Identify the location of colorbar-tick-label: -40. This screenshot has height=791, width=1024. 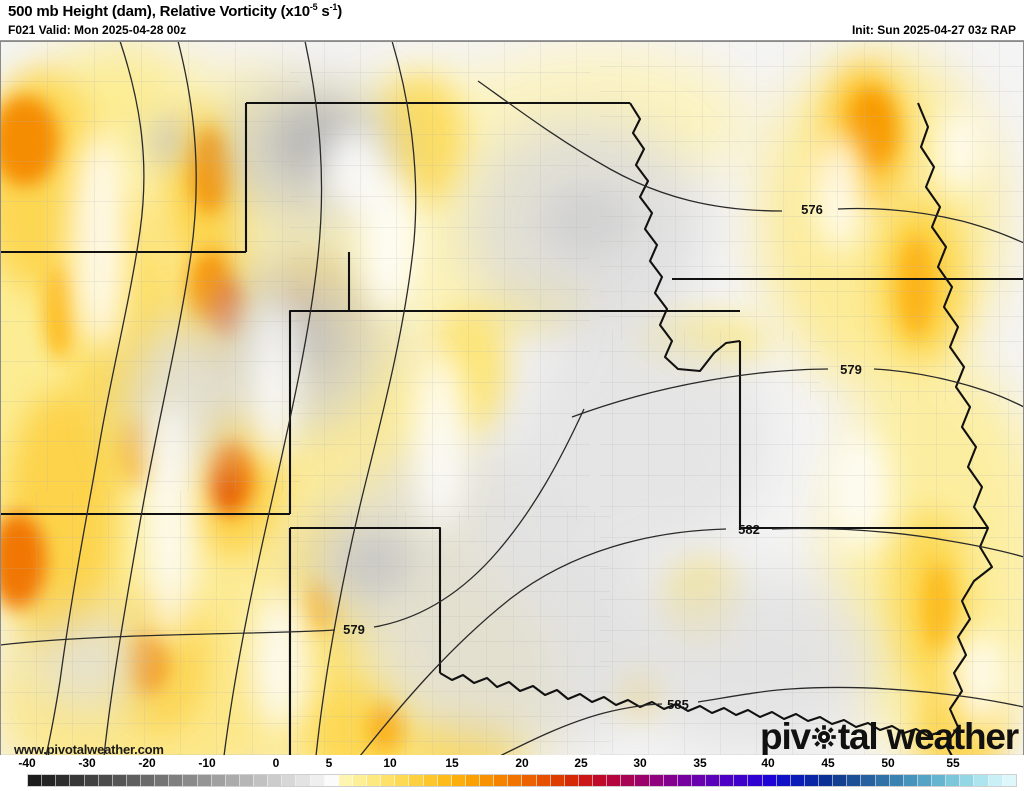
(27, 763).